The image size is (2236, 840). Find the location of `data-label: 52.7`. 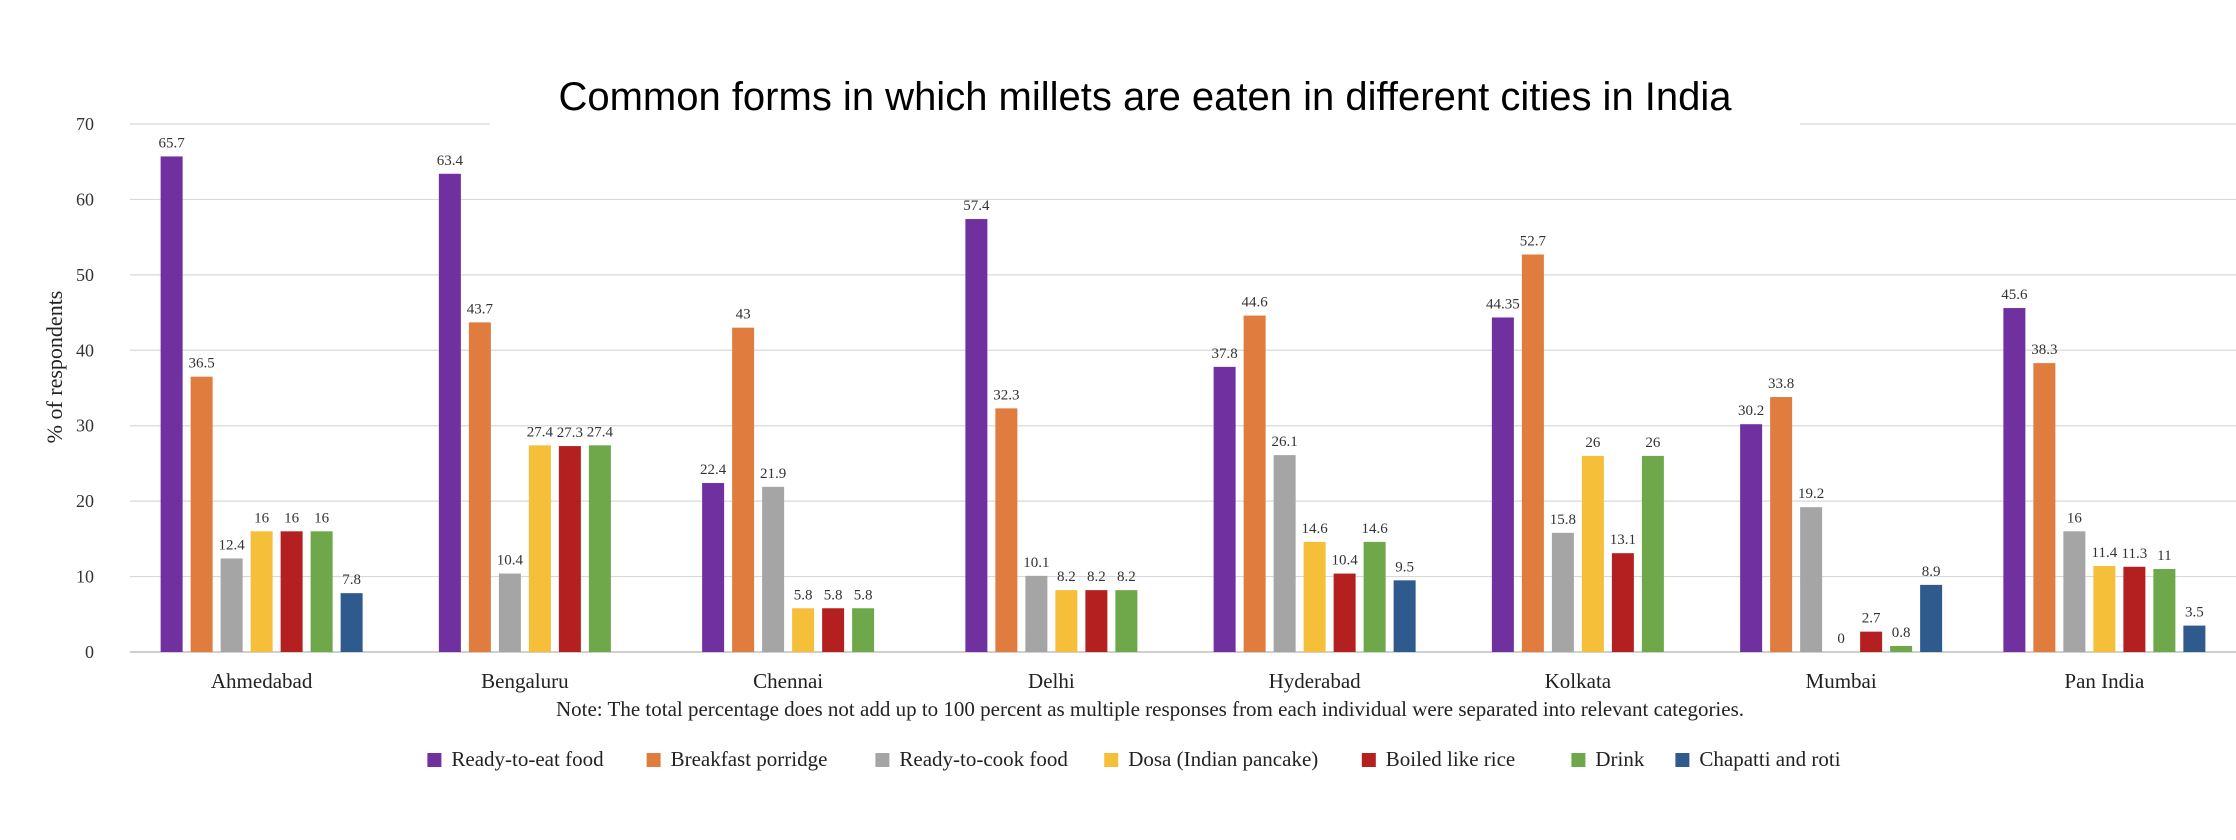

data-label: 52.7 is located at coordinates (1533, 241).